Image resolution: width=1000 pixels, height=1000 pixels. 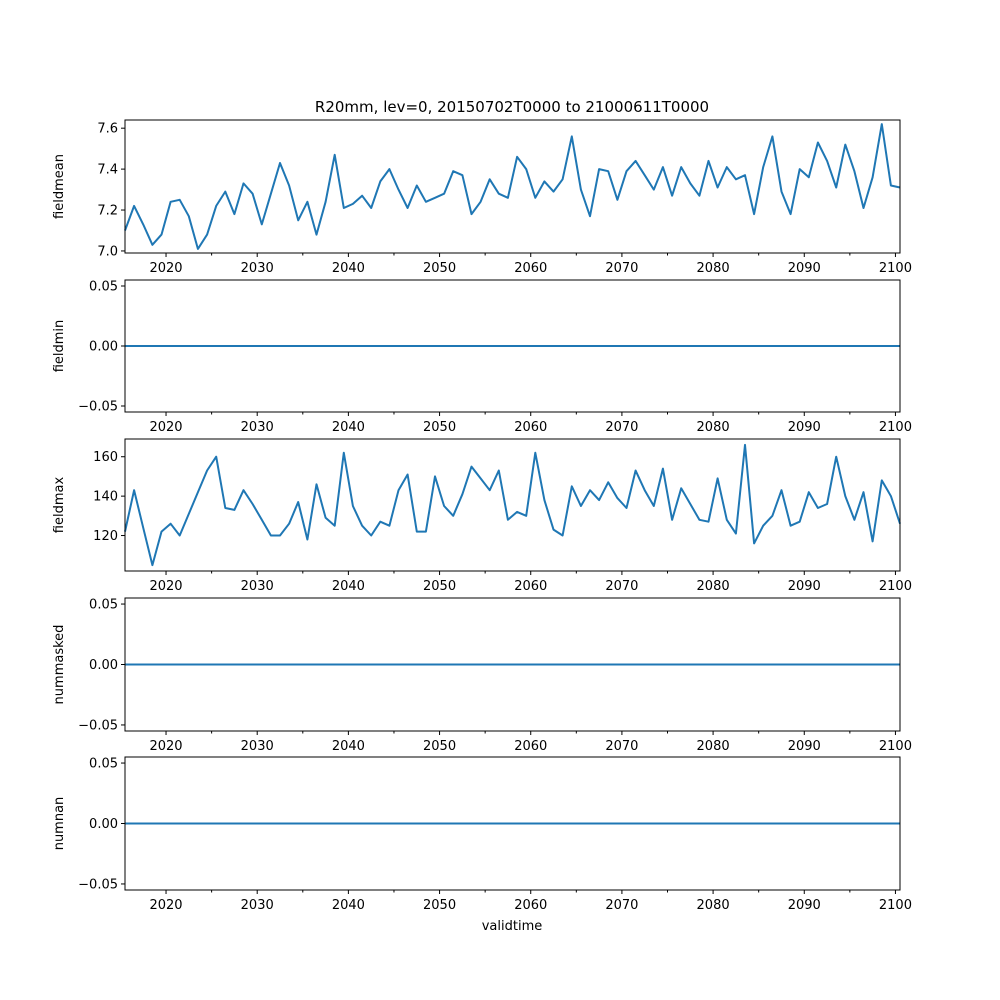 What do you see at coordinates (512, 926) in the screenshot?
I see `x-axis-label: validtime` at bounding box center [512, 926].